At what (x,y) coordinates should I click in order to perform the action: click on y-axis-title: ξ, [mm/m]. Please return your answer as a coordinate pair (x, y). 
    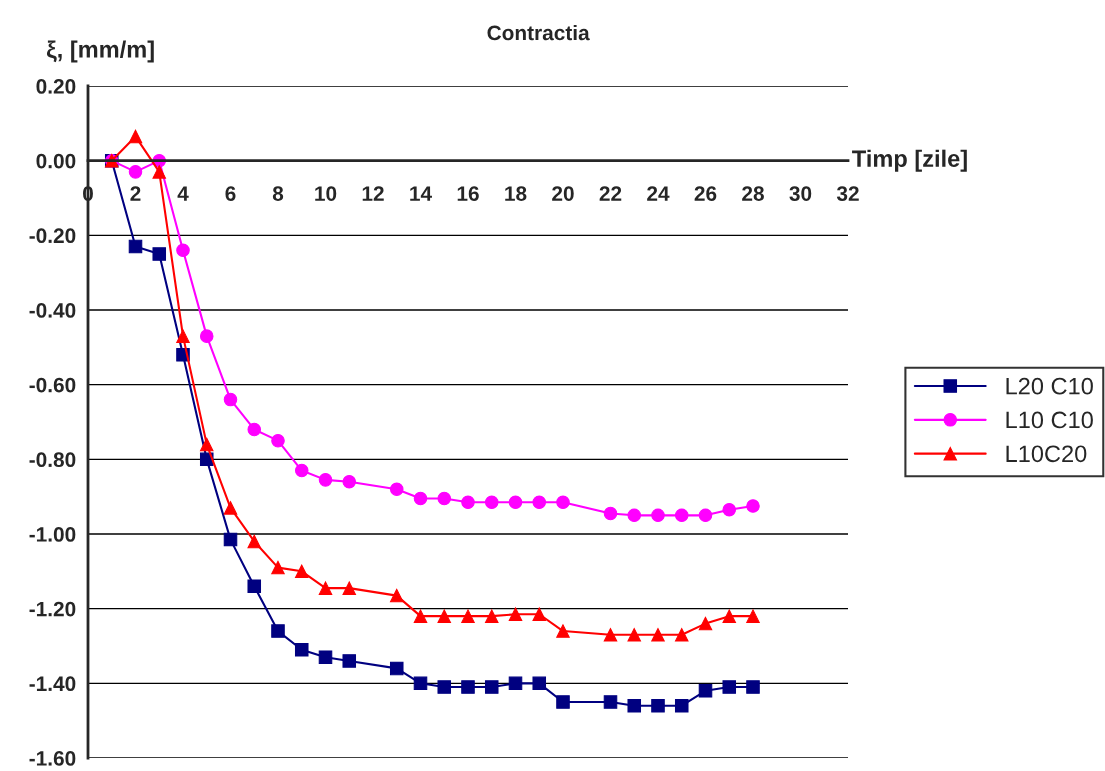
    Looking at the image, I should click on (100, 51).